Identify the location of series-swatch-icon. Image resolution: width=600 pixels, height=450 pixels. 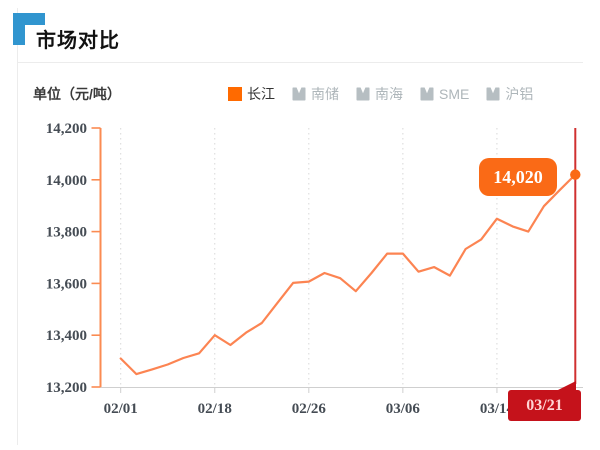
(235, 94).